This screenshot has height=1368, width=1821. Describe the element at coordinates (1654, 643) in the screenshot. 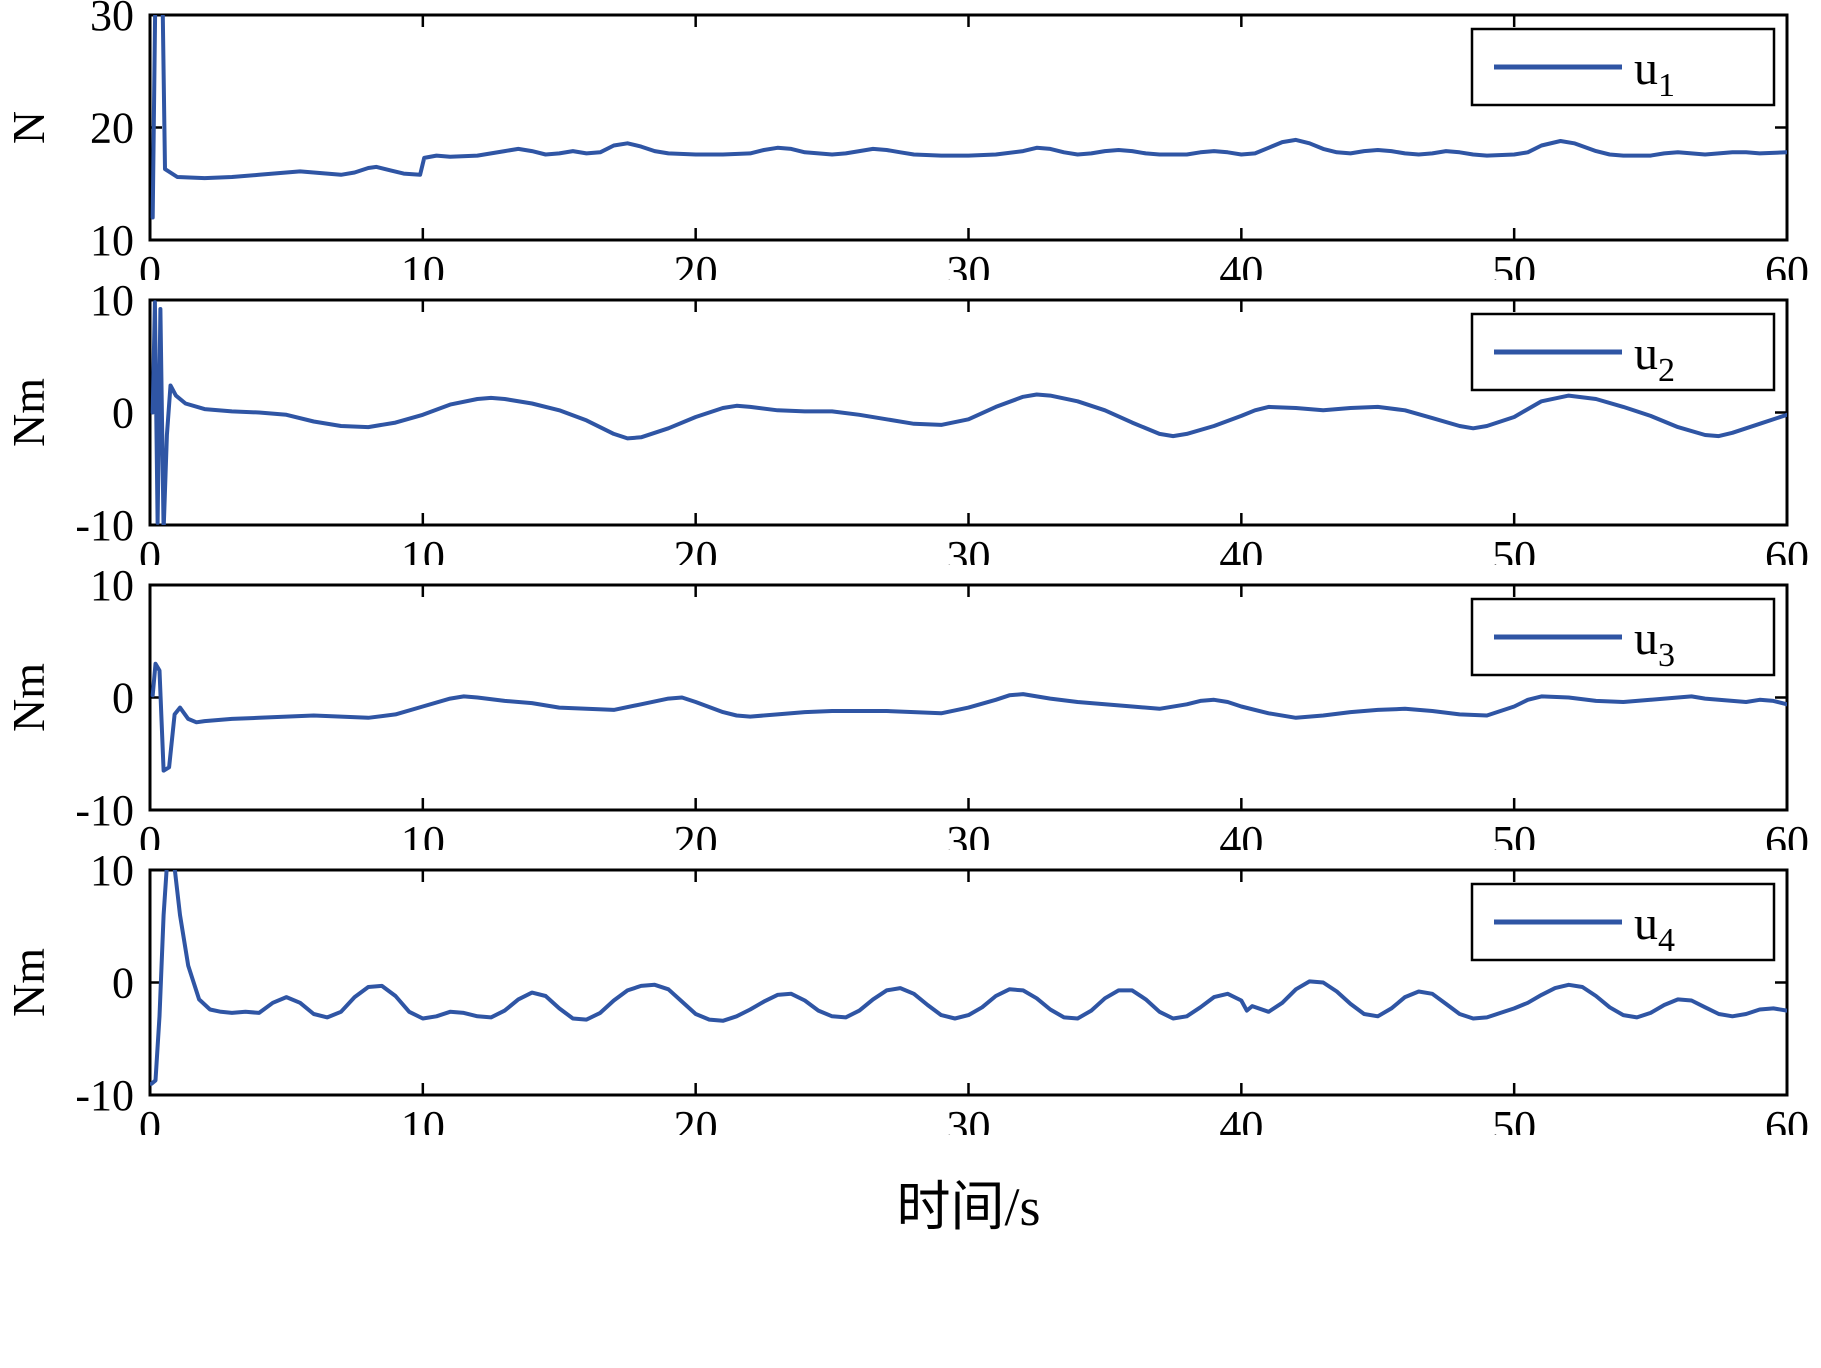

I see `legend-label: u3` at that location.